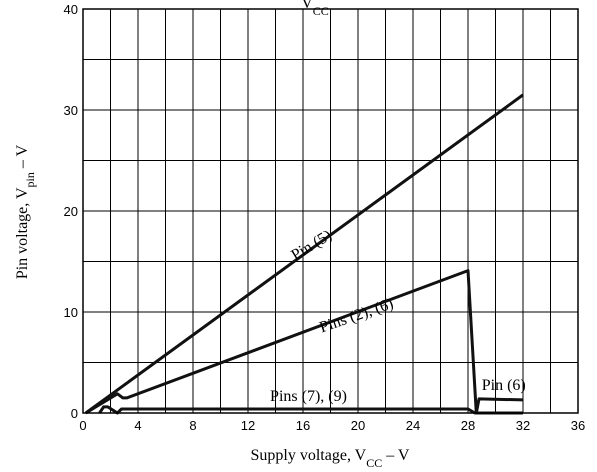 The width and height of the screenshot is (597, 472). Describe the element at coordinates (82, 425) in the screenshot. I see `x-tick-label: 0` at that location.